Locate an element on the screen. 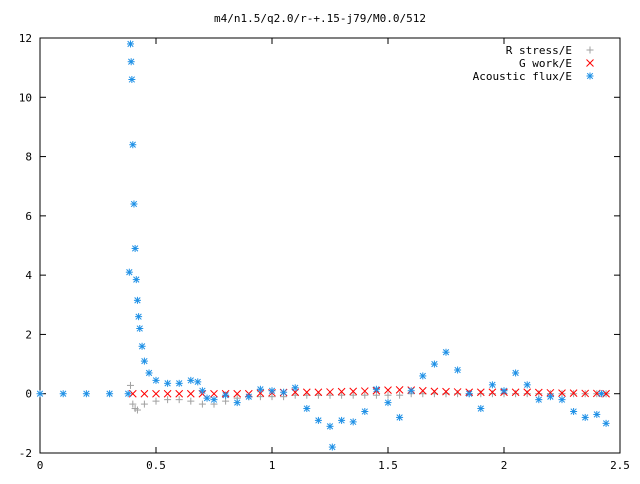 The width and height of the screenshot is (640, 484). y-tick-label: -2 is located at coordinates (25, 453).